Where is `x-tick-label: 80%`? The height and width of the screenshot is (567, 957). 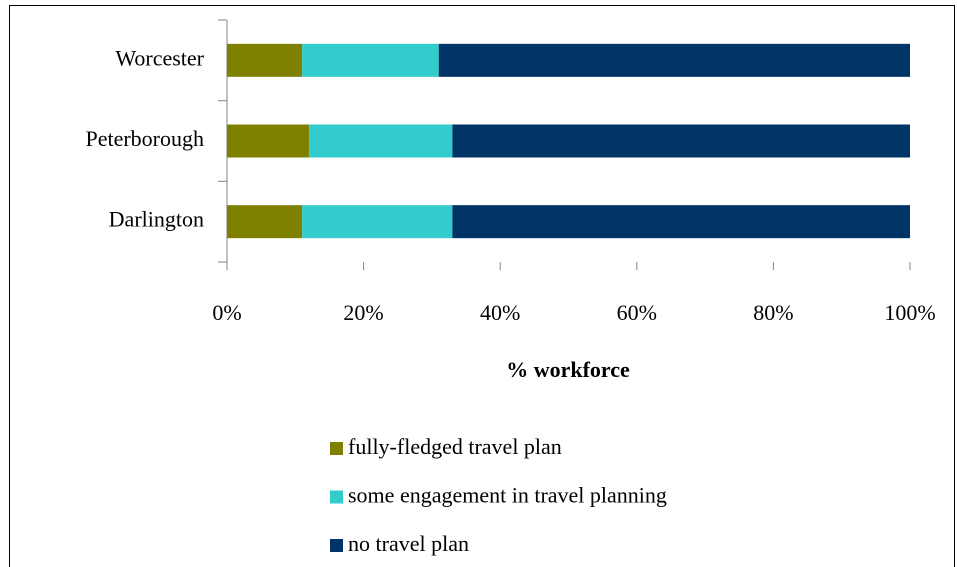
x-tick-label: 80% is located at coordinates (773, 312).